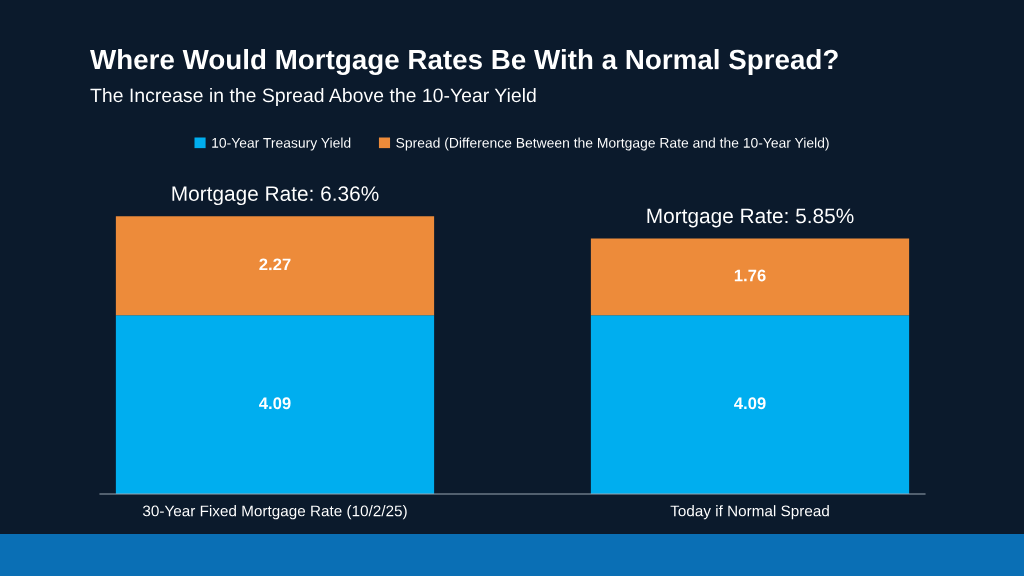  I want to click on x-tick-label: 30-Year Fixed Mortgage Rate (10/2/25), so click(274, 512).